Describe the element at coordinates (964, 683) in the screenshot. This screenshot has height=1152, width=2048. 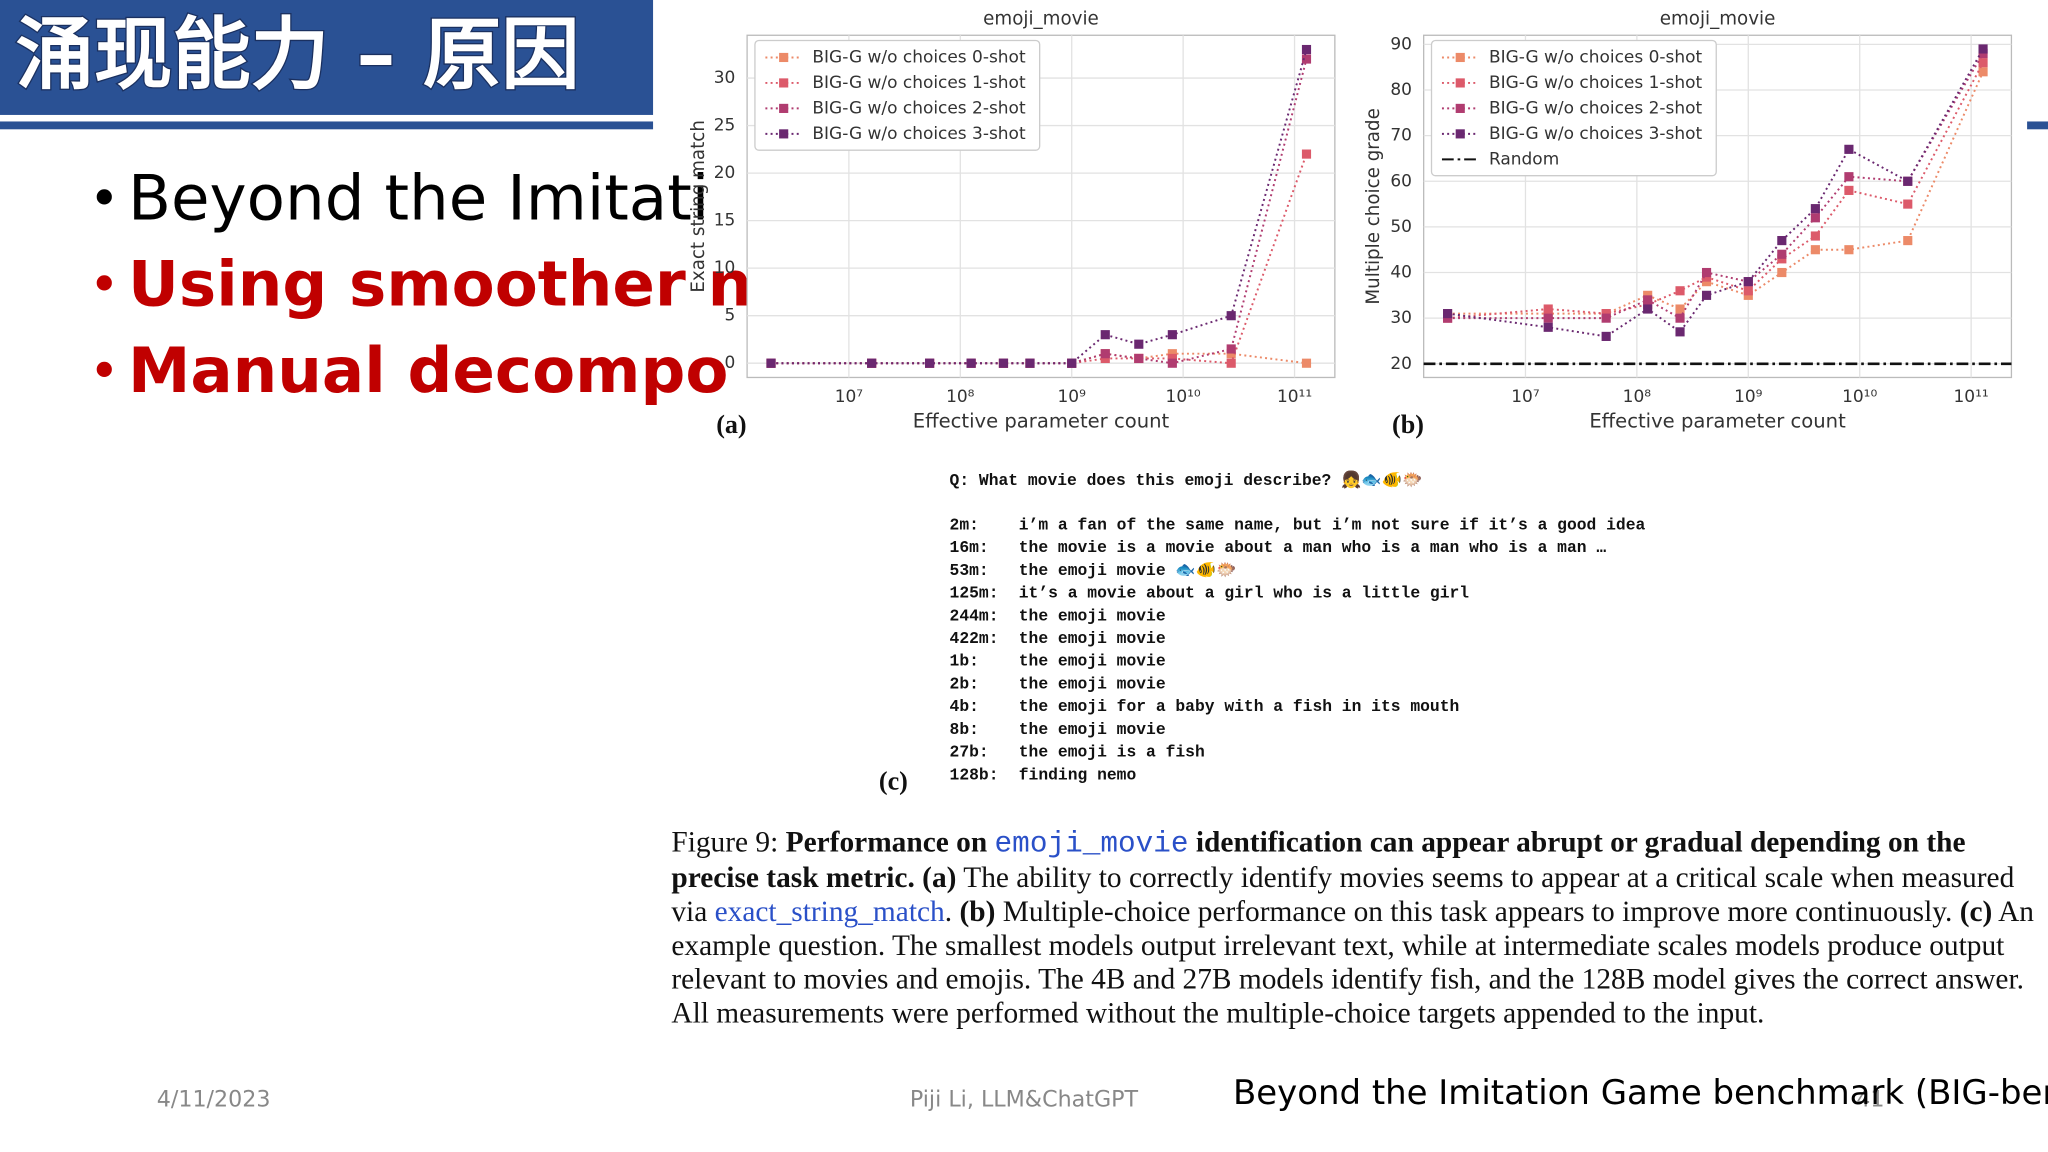
I see `model-size: 2b:` at that location.